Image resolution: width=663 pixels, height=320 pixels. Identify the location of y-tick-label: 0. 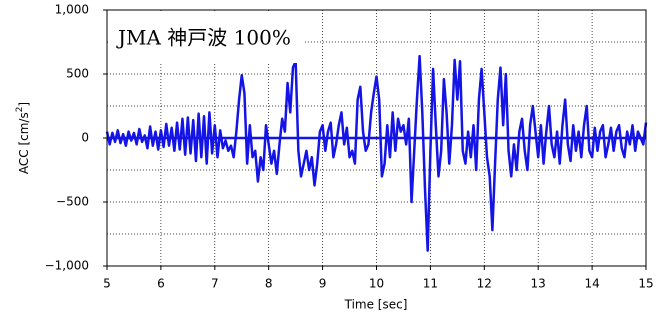
(85, 138).